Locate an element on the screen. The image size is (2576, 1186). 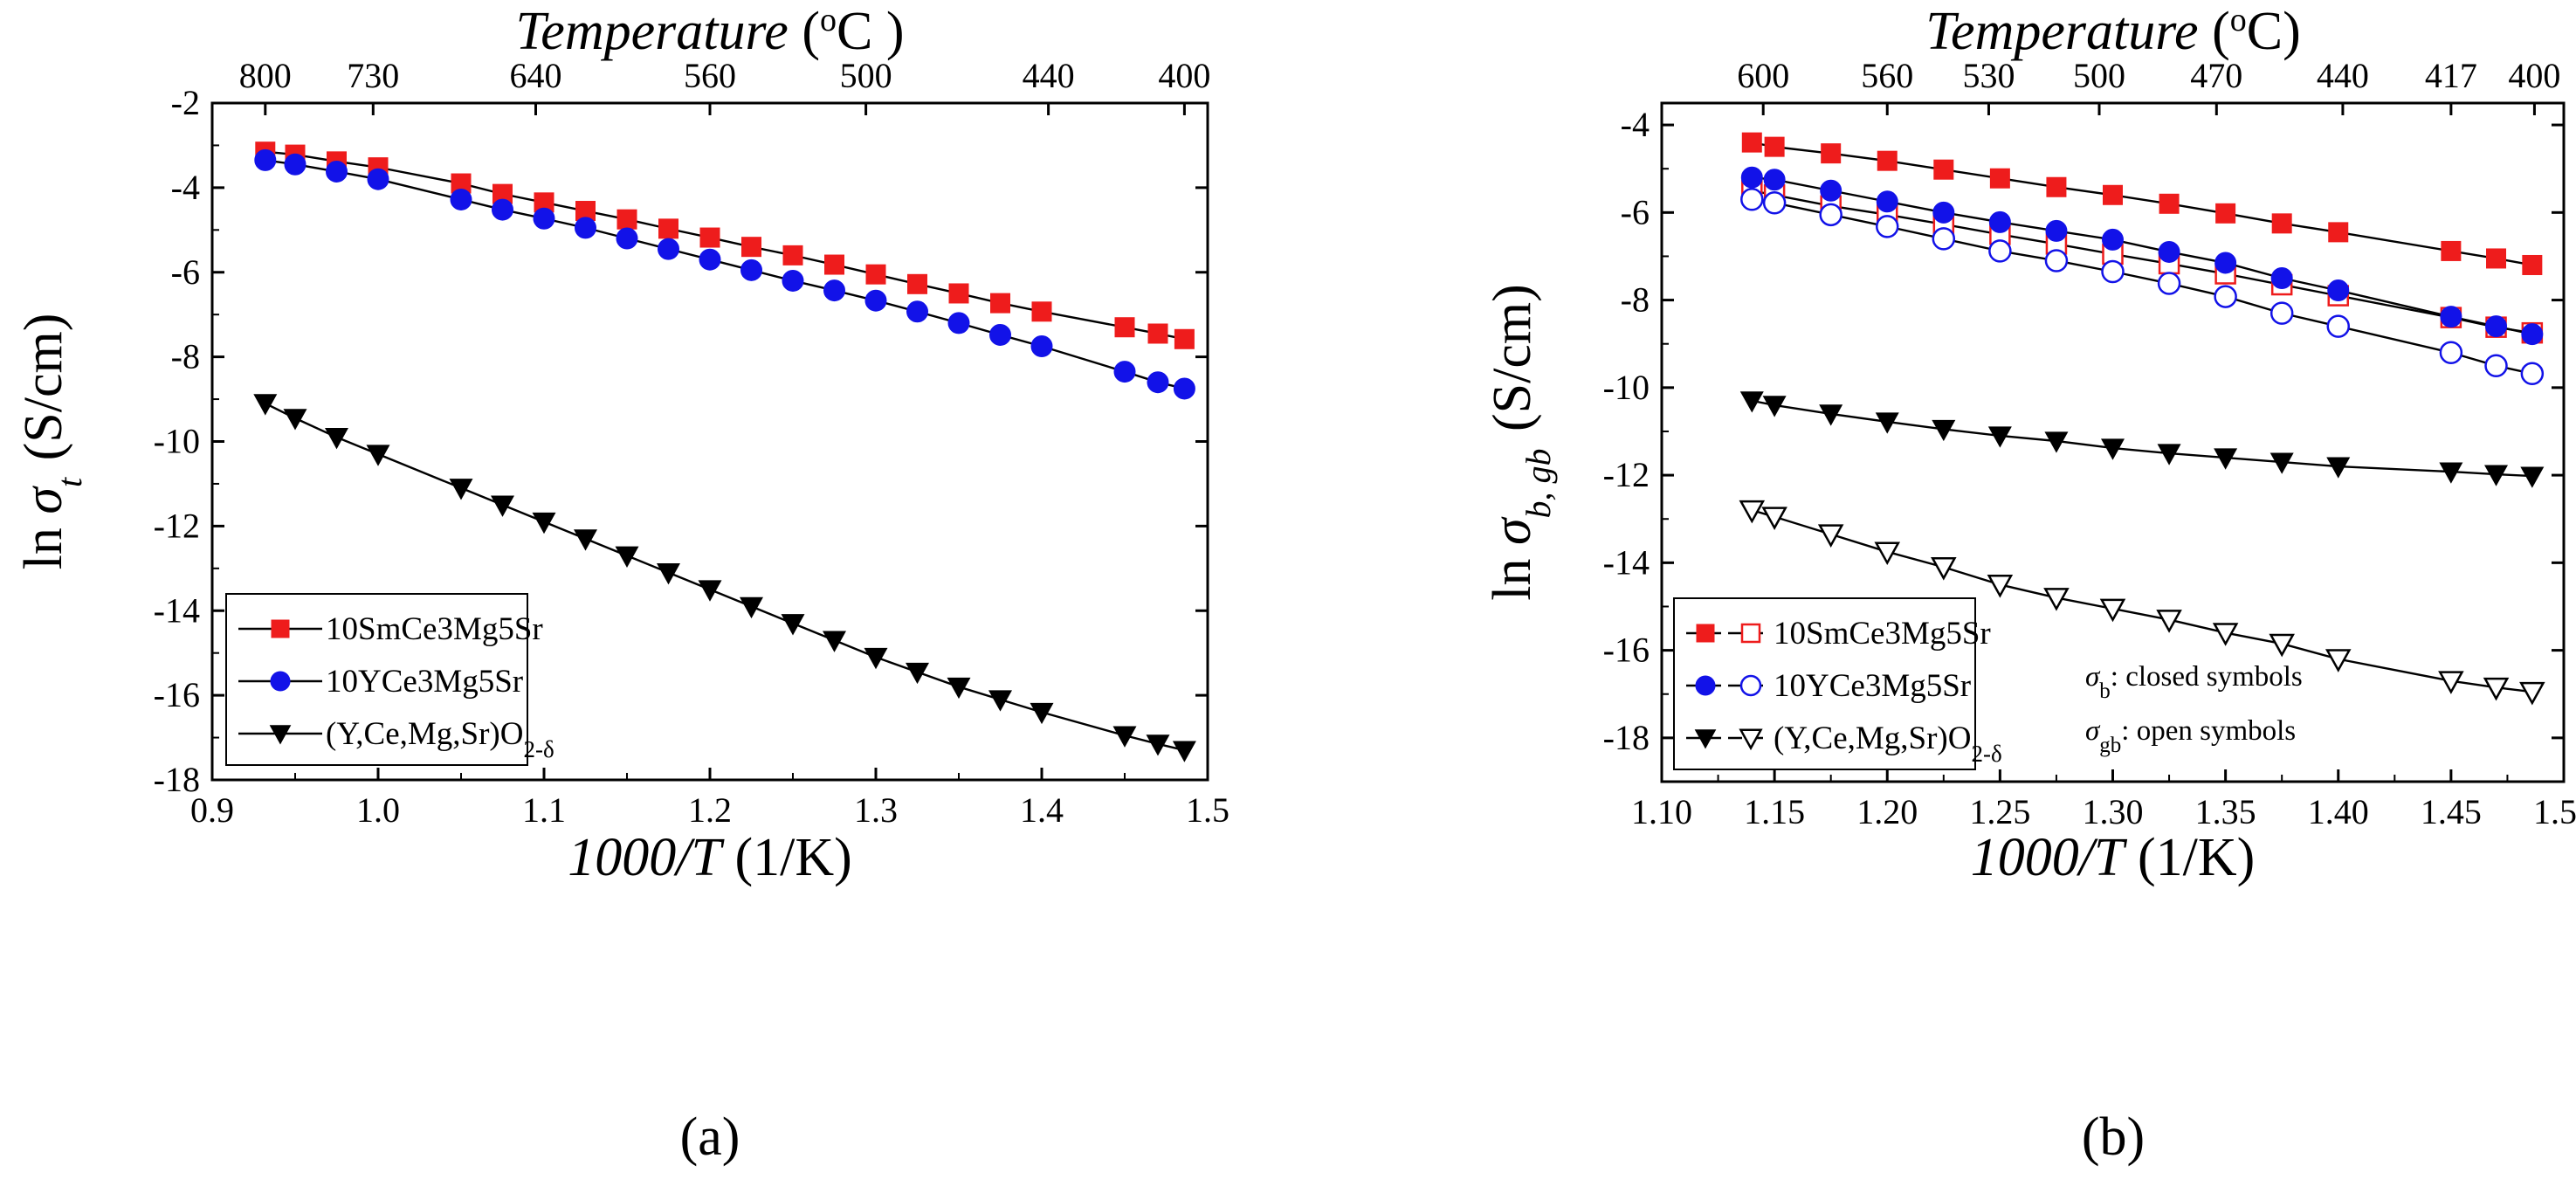
y-tick-label: -6 is located at coordinates (185, 272).